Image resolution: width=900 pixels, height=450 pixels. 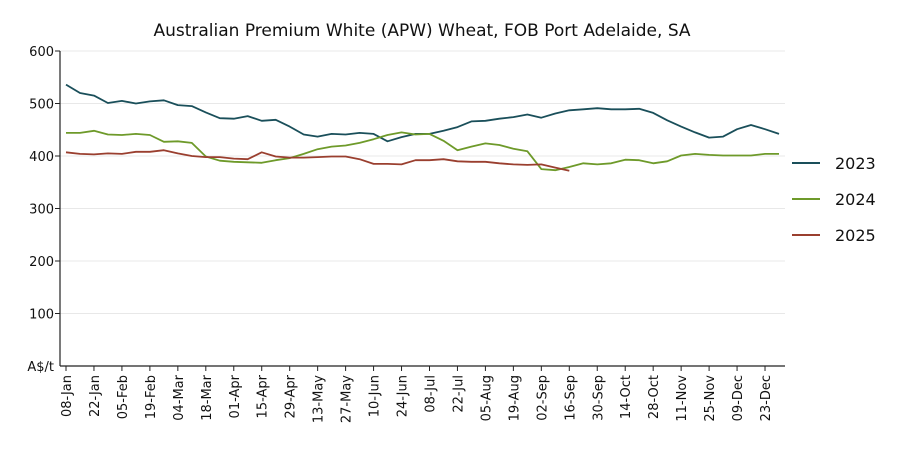 What do you see at coordinates (291, 396) in the screenshot?
I see `x-tick-label: 29-Apr` at bounding box center [291, 396].